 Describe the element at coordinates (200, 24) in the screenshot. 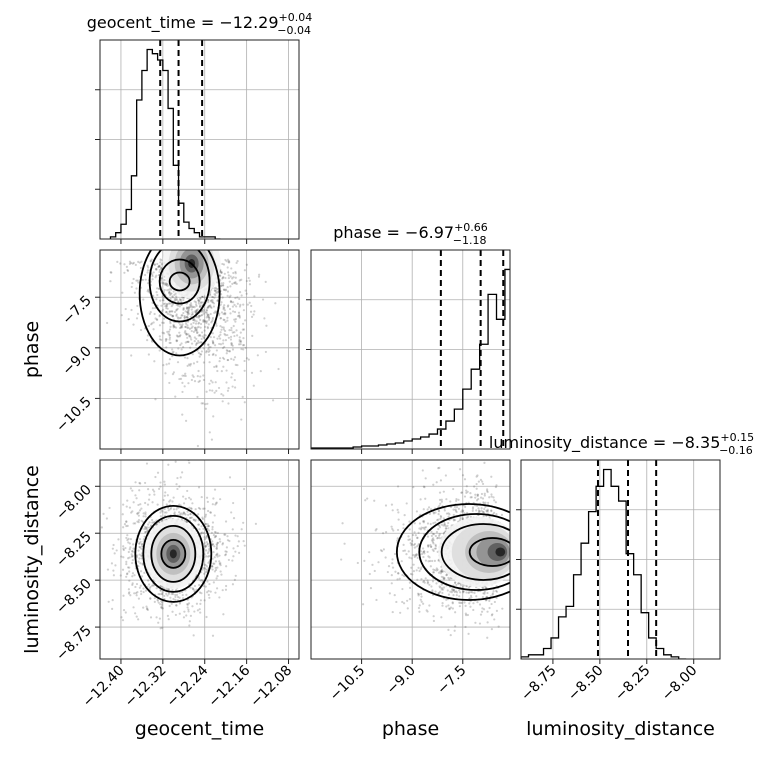

I see `panel-title-geocent_time: geocent_time = −12.29+0.04 −0.04` at that location.